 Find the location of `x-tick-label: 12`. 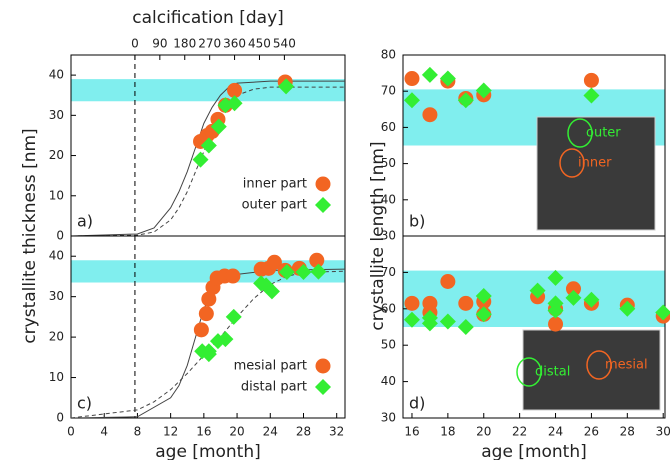

x-tick-label: 12 is located at coordinates (170, 432).